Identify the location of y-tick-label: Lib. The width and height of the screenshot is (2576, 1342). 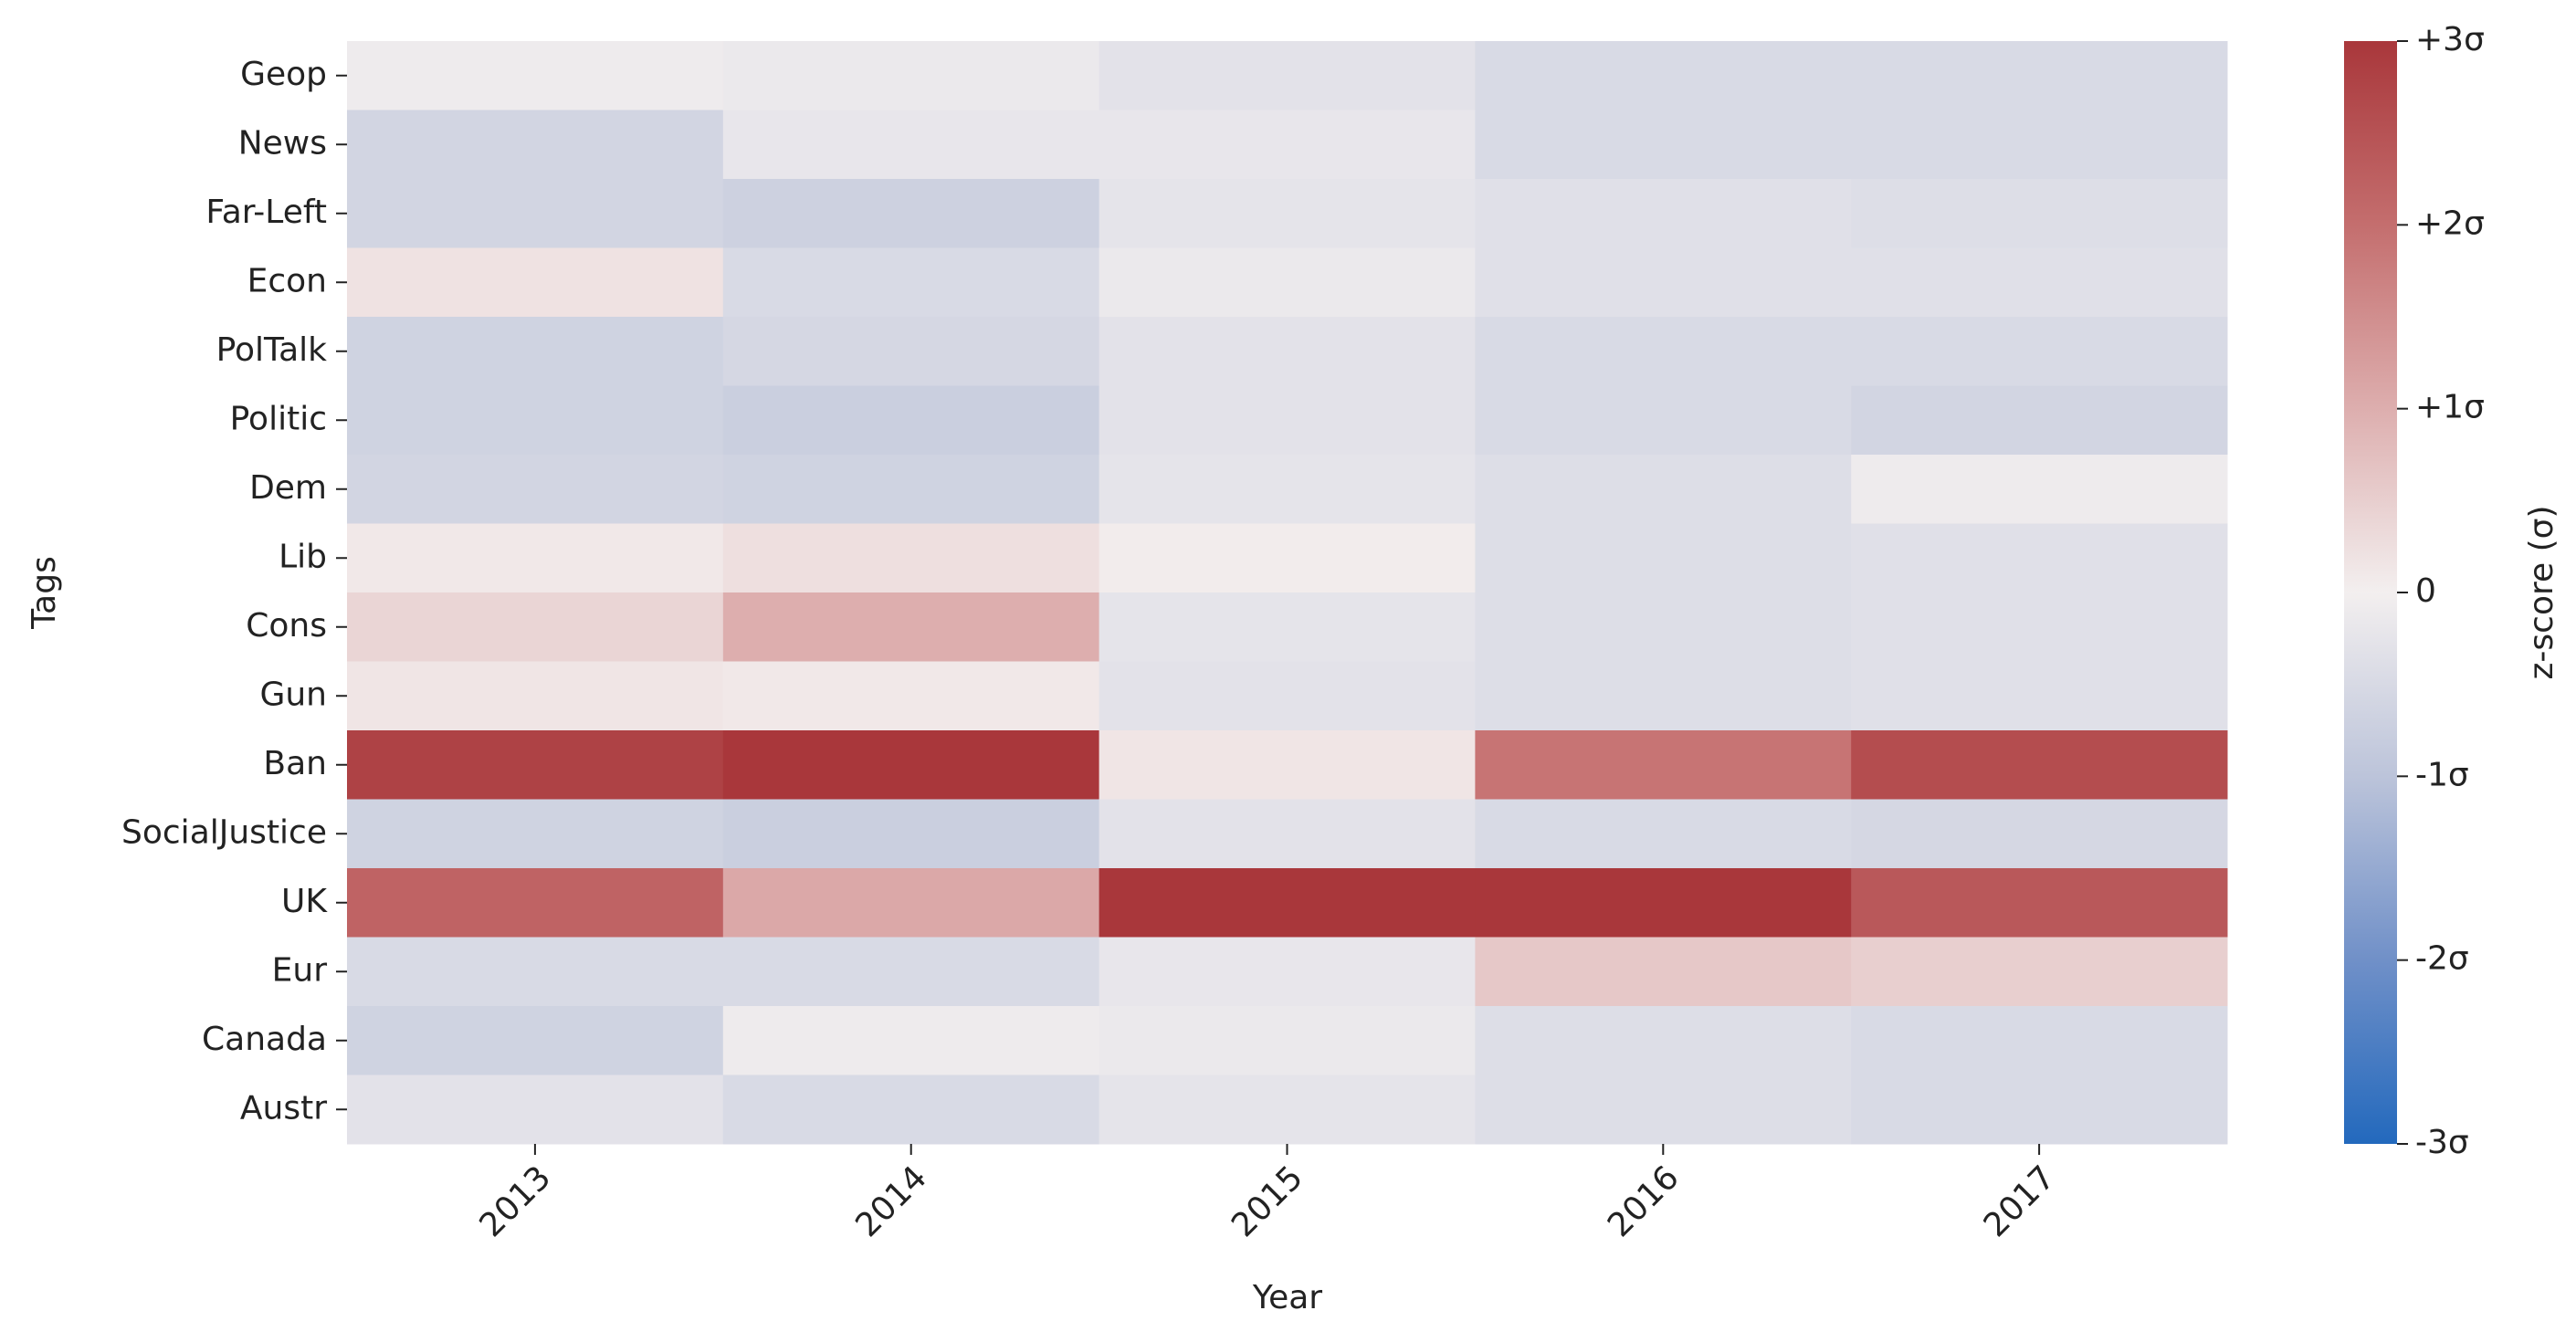
(303, 556).